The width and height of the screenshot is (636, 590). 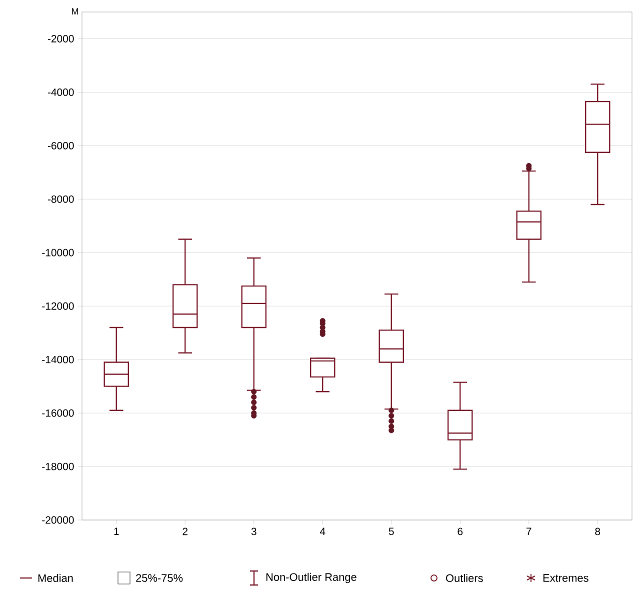 What do you see at coordinates (565, 578) in the screenshot?
I see `text: Extremes` at bounding box center [565, 578].